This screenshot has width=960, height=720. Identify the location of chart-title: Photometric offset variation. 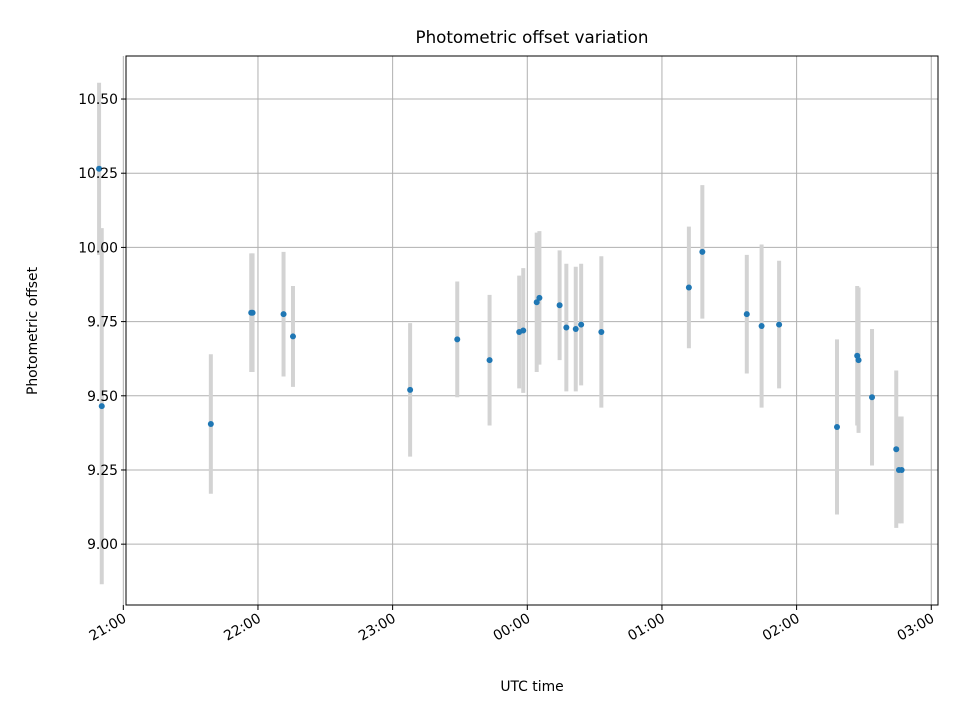
(532, 37).